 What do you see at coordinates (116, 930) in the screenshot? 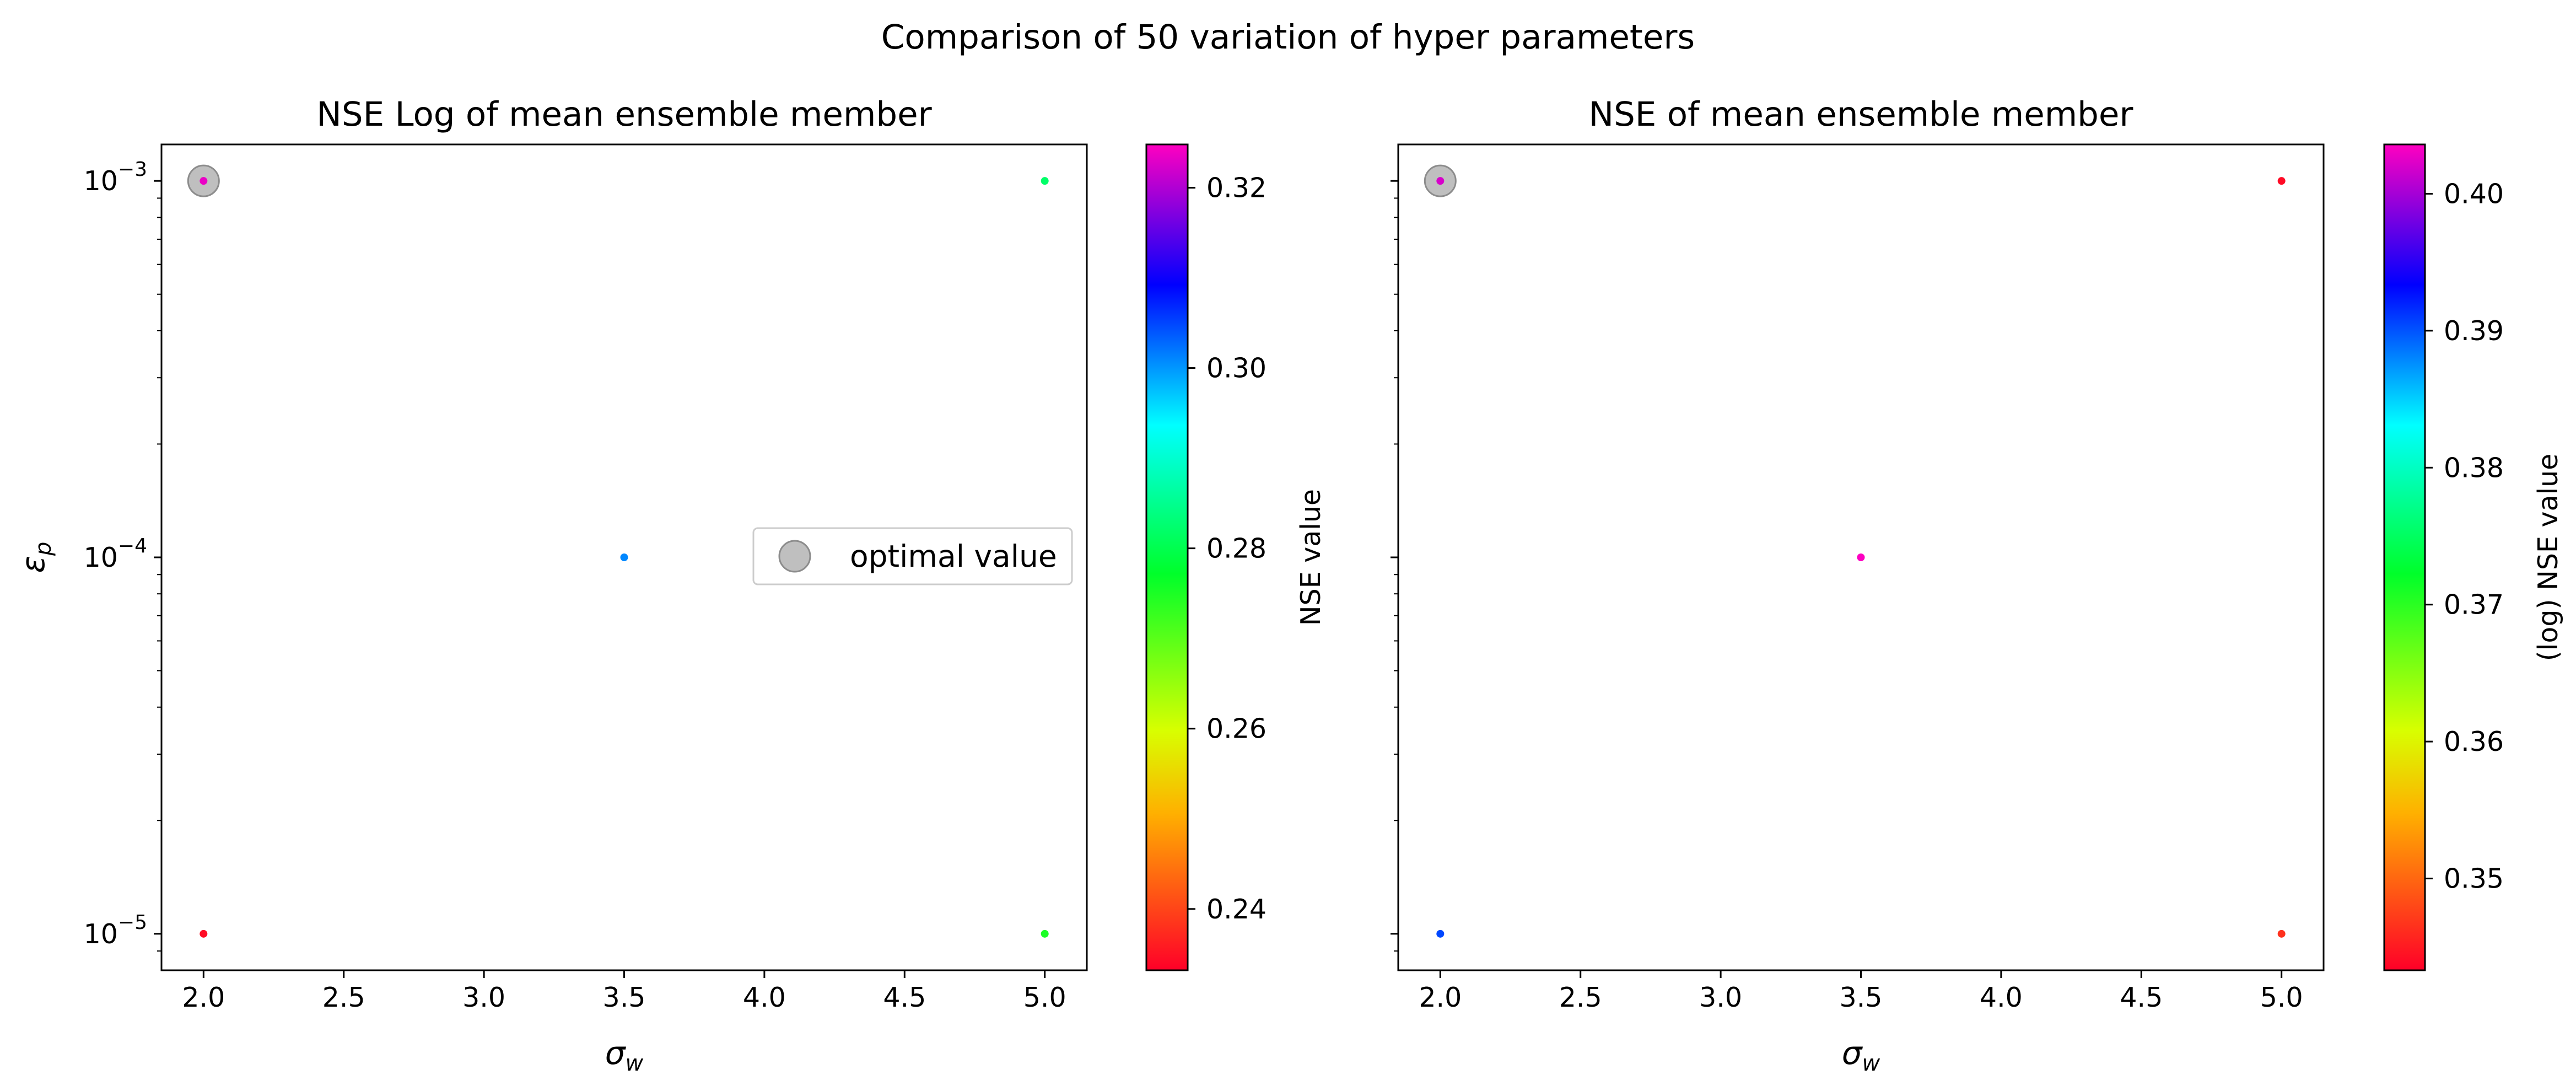
I see `y-tick-label: 10⁻⁵` at bounding box center [116, 930].